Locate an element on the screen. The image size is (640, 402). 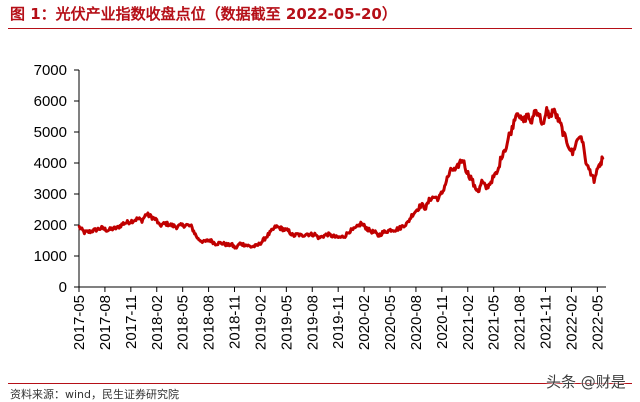
x-tick-label: 2019-02 is located at coordinates (260, 322).